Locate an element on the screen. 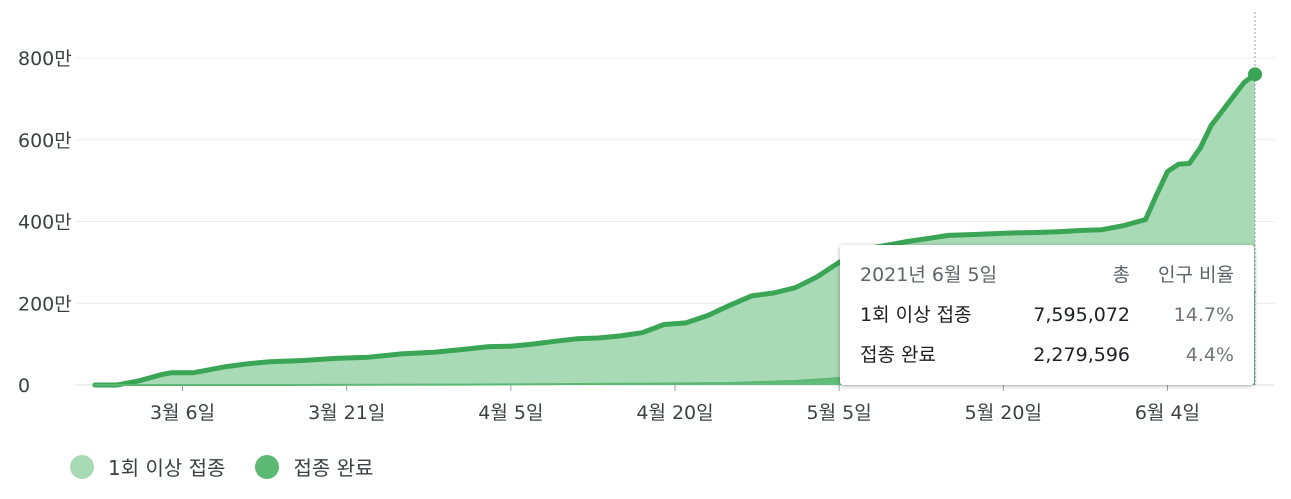 Image resolution: width=1291 pixels, height=499 pixels. legend-item-first-dose: 1회 이상 접종 is located at coordinates (147, 466).